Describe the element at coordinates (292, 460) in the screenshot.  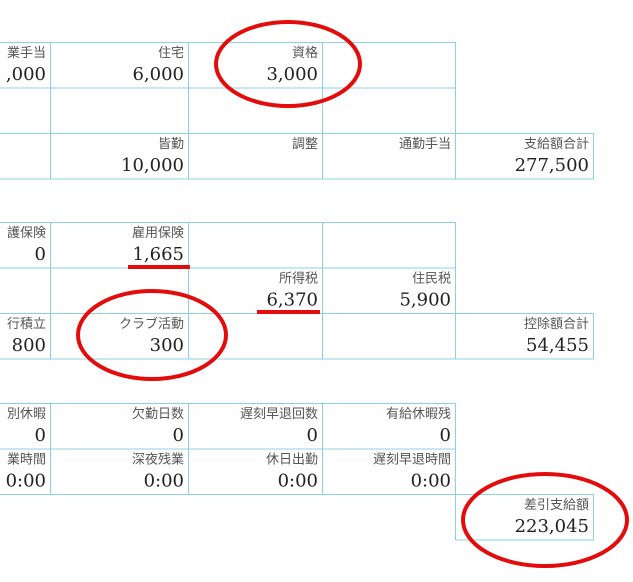
I see `cell-label: 休日出勤` at that location.